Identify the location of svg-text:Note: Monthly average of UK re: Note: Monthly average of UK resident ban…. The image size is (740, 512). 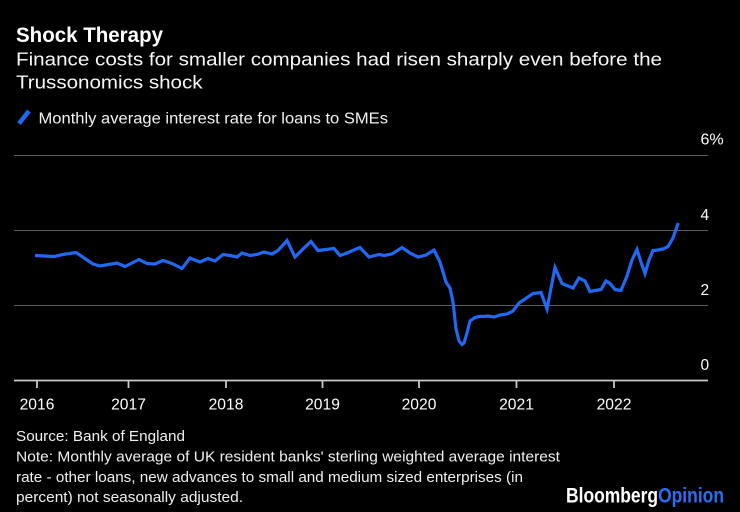
(288, 458).